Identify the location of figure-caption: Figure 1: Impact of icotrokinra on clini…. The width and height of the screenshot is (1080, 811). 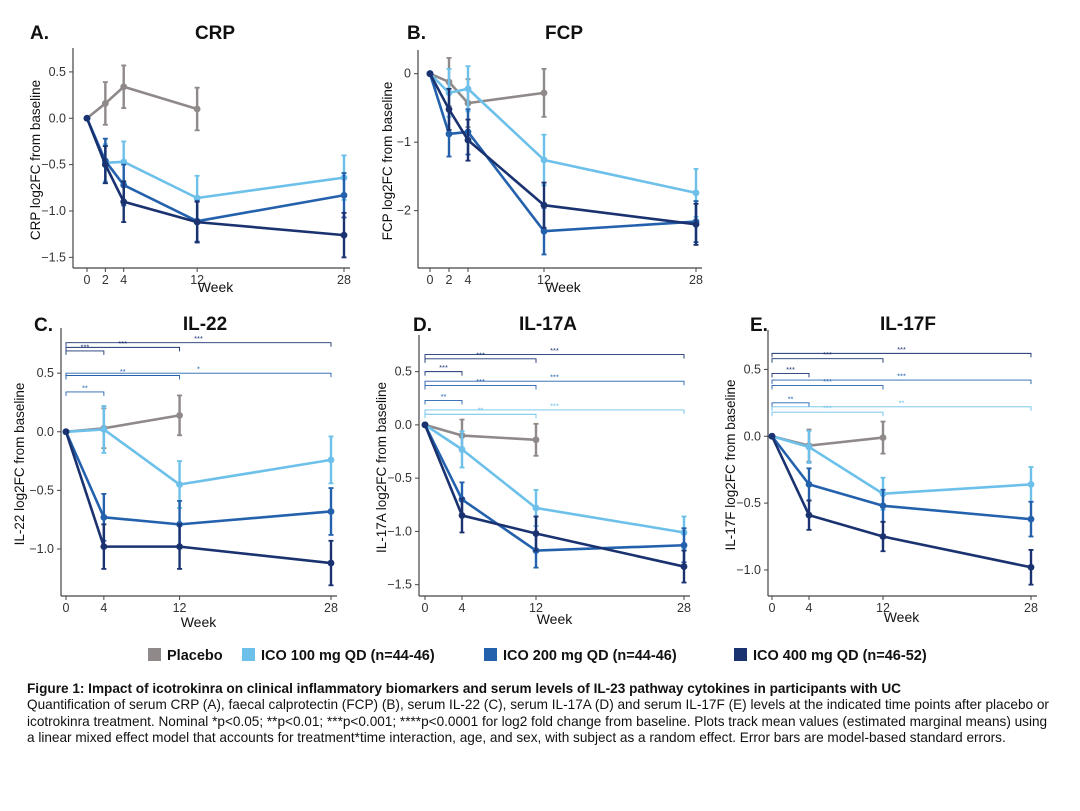
(542, 714).